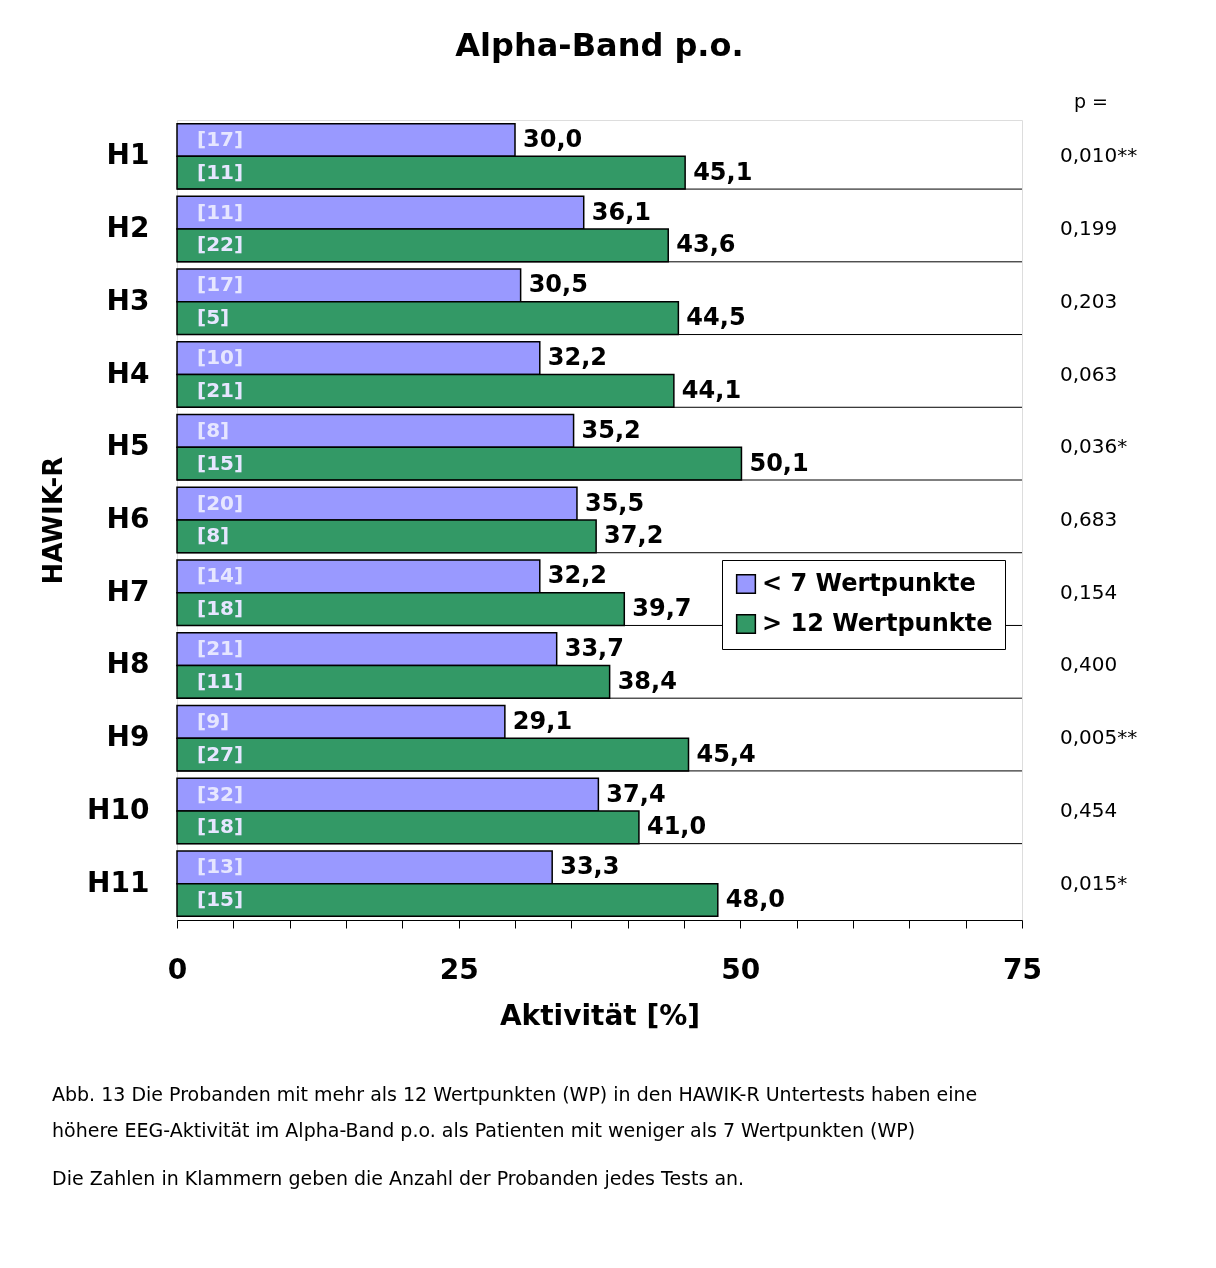  Describe the element at coordinates (594, 648) in the screenshot. I see `data-label: 33,7` at that location.